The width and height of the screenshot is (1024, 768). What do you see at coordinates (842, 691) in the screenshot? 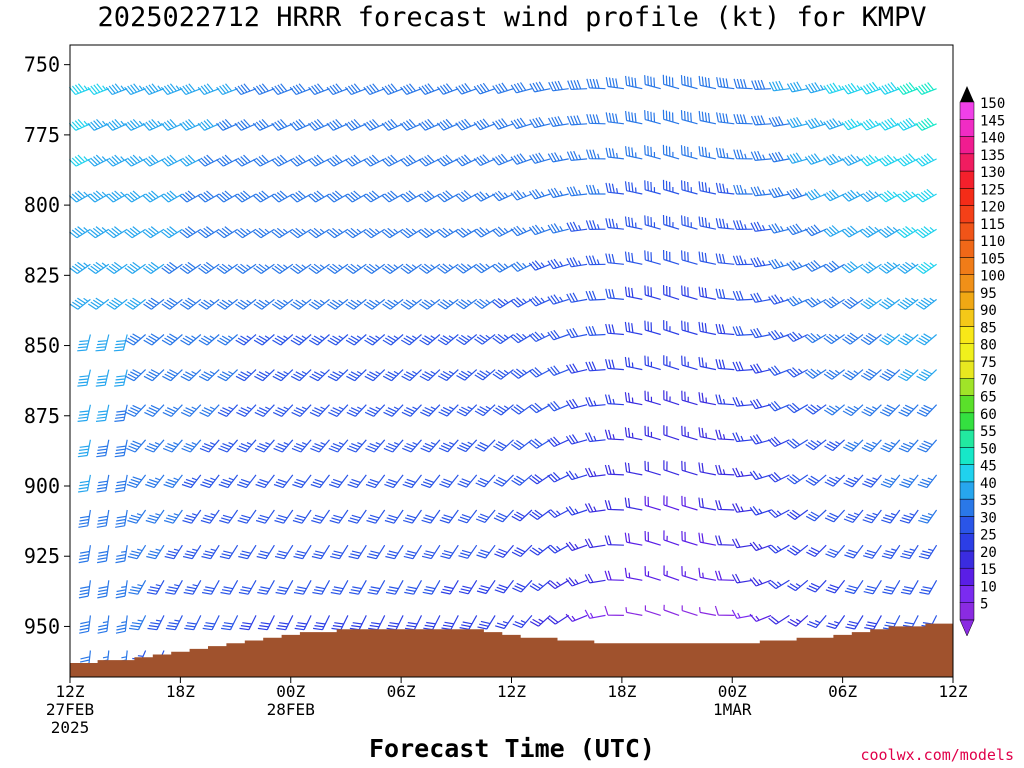
I see `x-tick-label: 06Z` at bounding box center [842, 691].